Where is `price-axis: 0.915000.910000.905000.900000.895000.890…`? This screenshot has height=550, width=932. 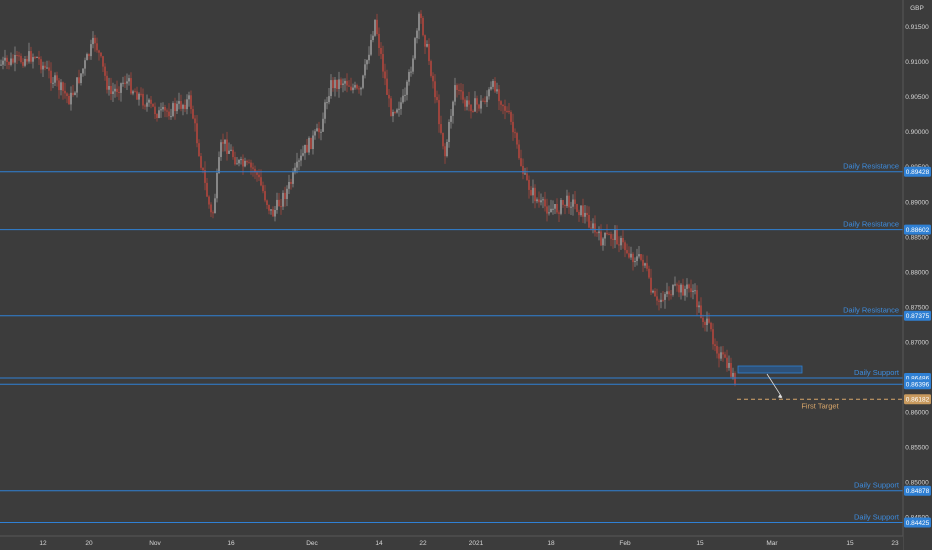 price-axis: 0.915000.910000.905000.900000.895000.890… is located at coordinates (917, 273).